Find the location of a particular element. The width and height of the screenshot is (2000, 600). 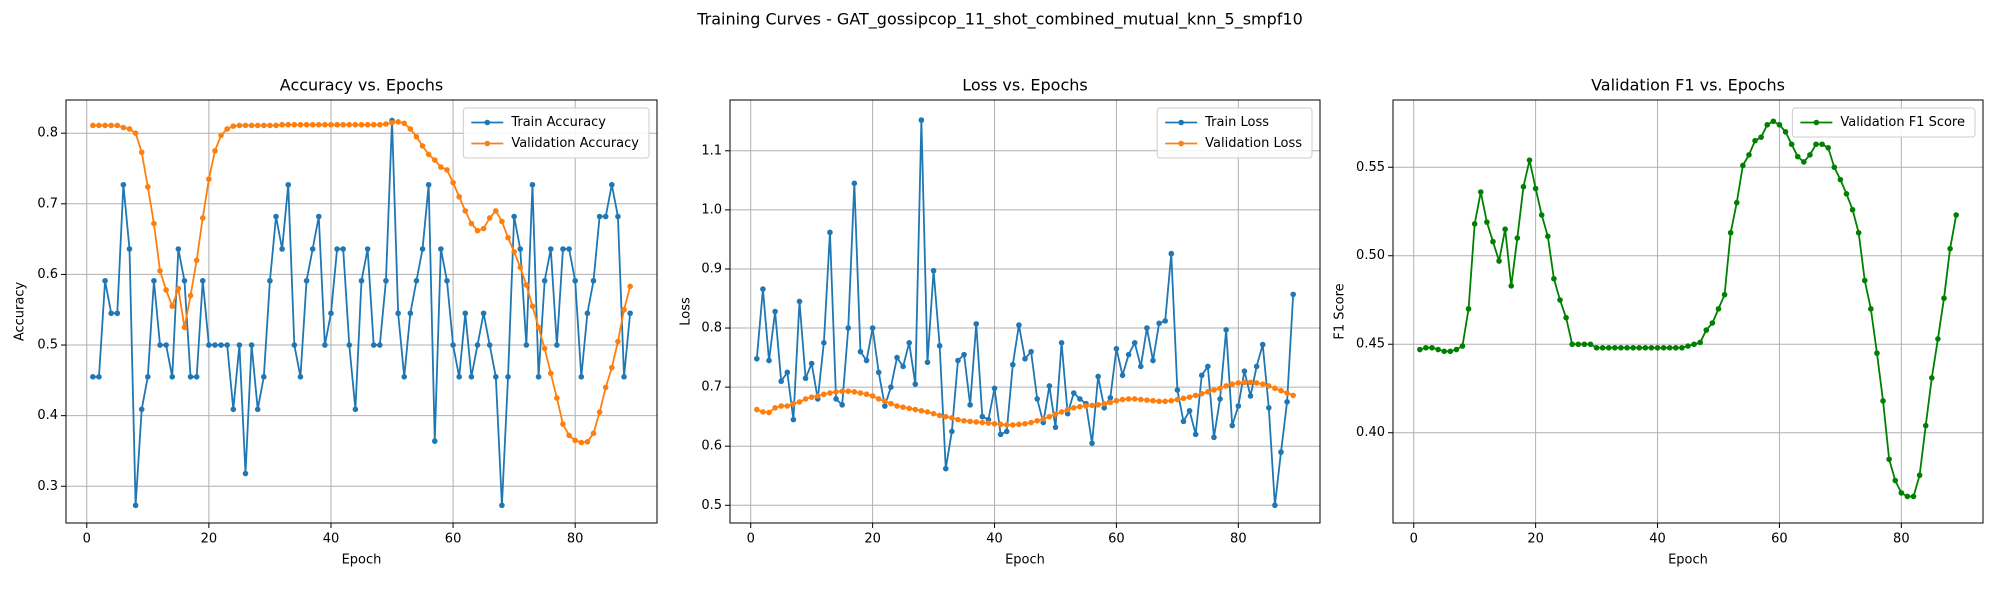

y-tick-label: 0.5 is located at coordinates (711, 505).